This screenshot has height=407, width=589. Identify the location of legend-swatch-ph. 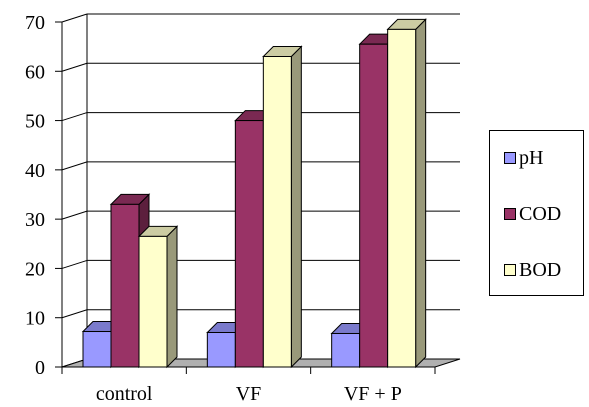
(510, 158).